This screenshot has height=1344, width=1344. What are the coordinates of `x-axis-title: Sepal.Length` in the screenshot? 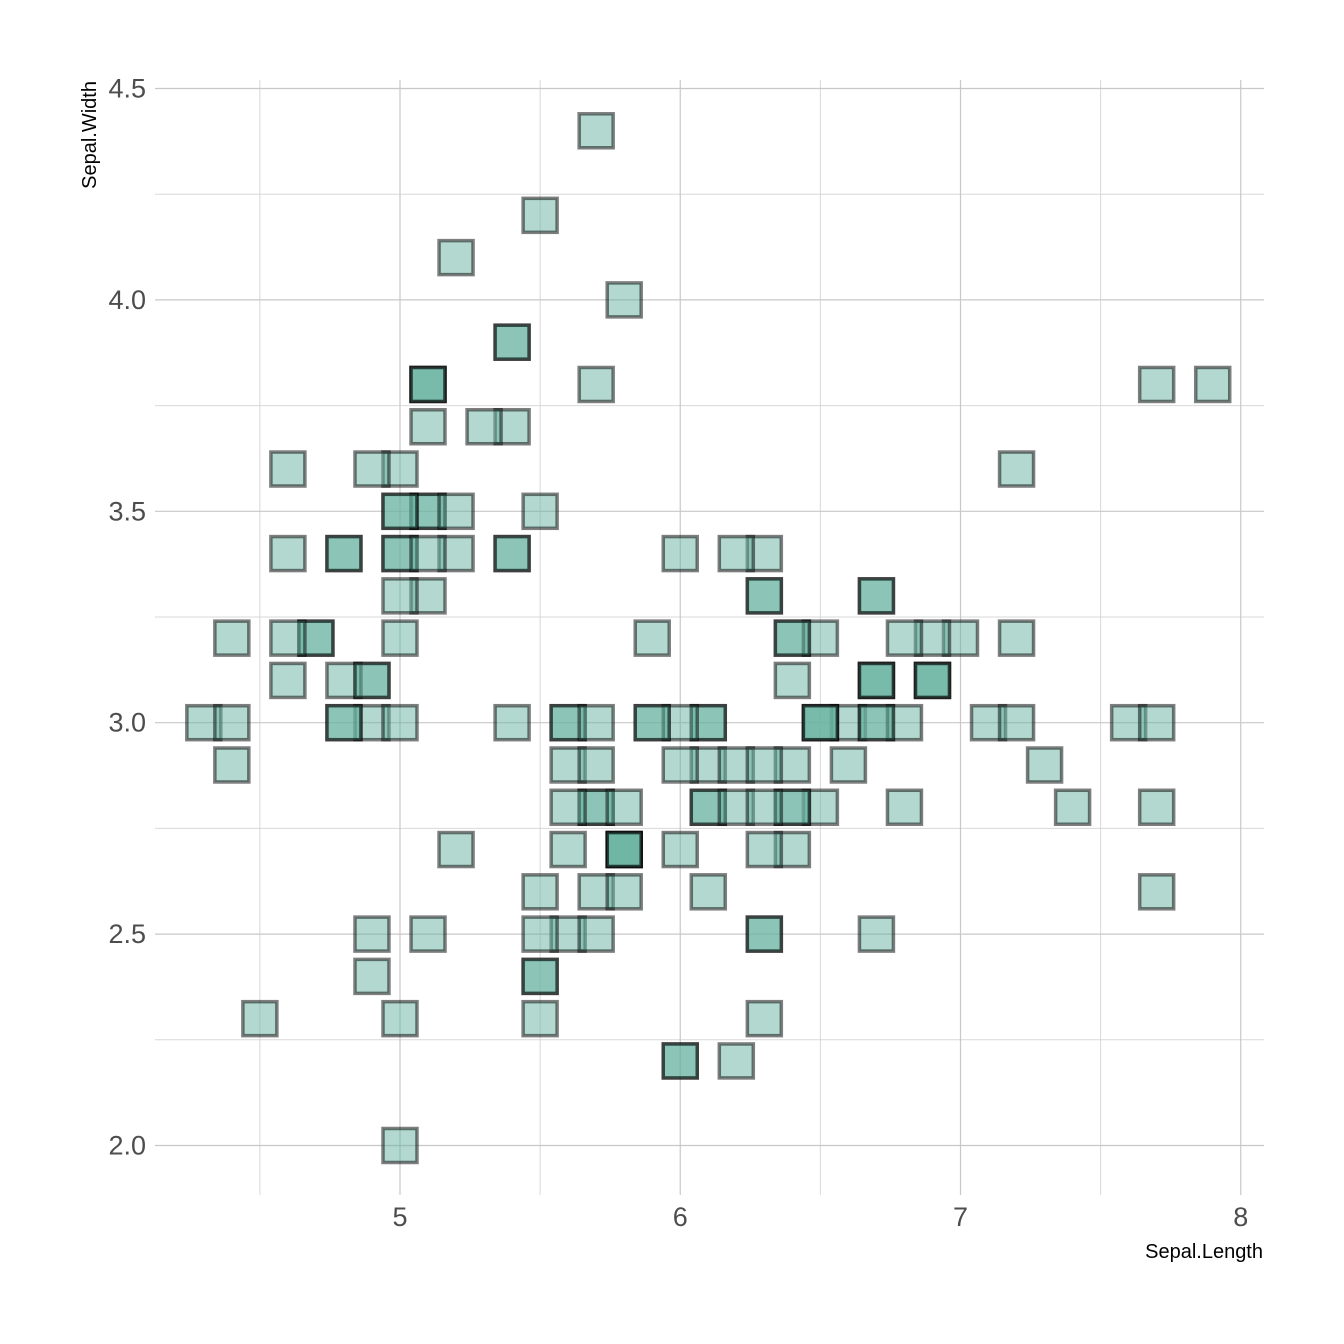 It's located at (1204, 1252).